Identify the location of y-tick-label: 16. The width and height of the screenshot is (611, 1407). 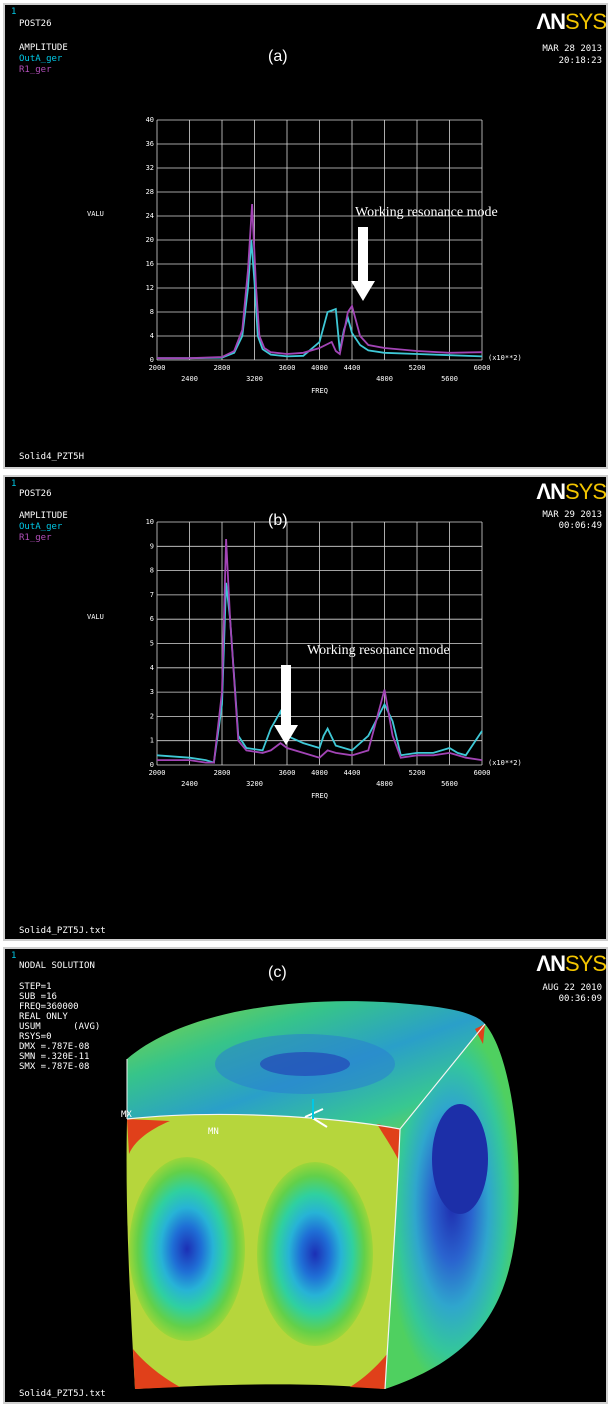
(150, 264).